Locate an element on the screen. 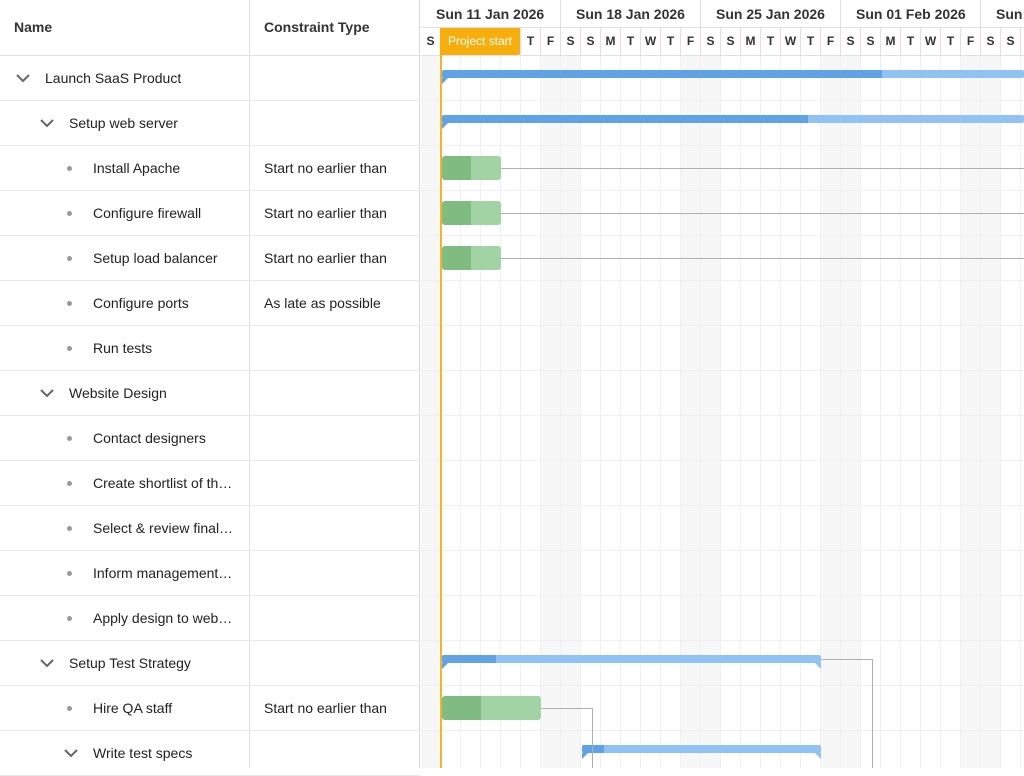 This screenshot has width=1024, height=776. week-header: Sun 01 Feb 2026 is located at coordinates (911, 14).